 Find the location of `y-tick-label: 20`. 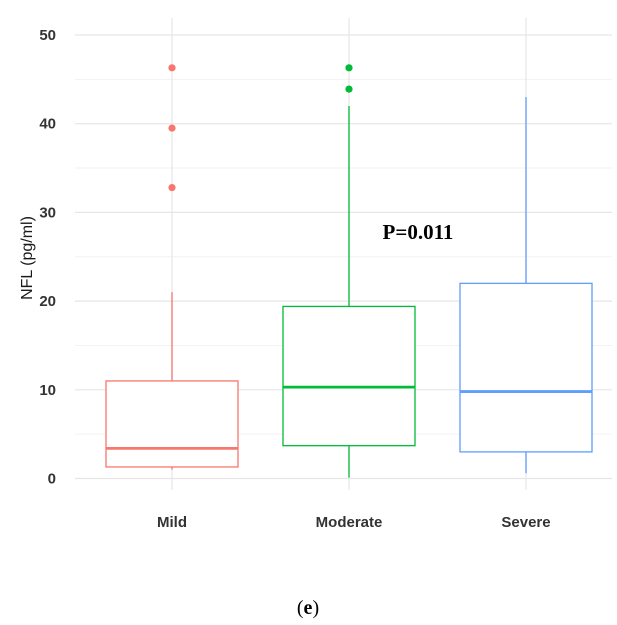

y-tick-label: 20 is located at coordinates (47, 301).